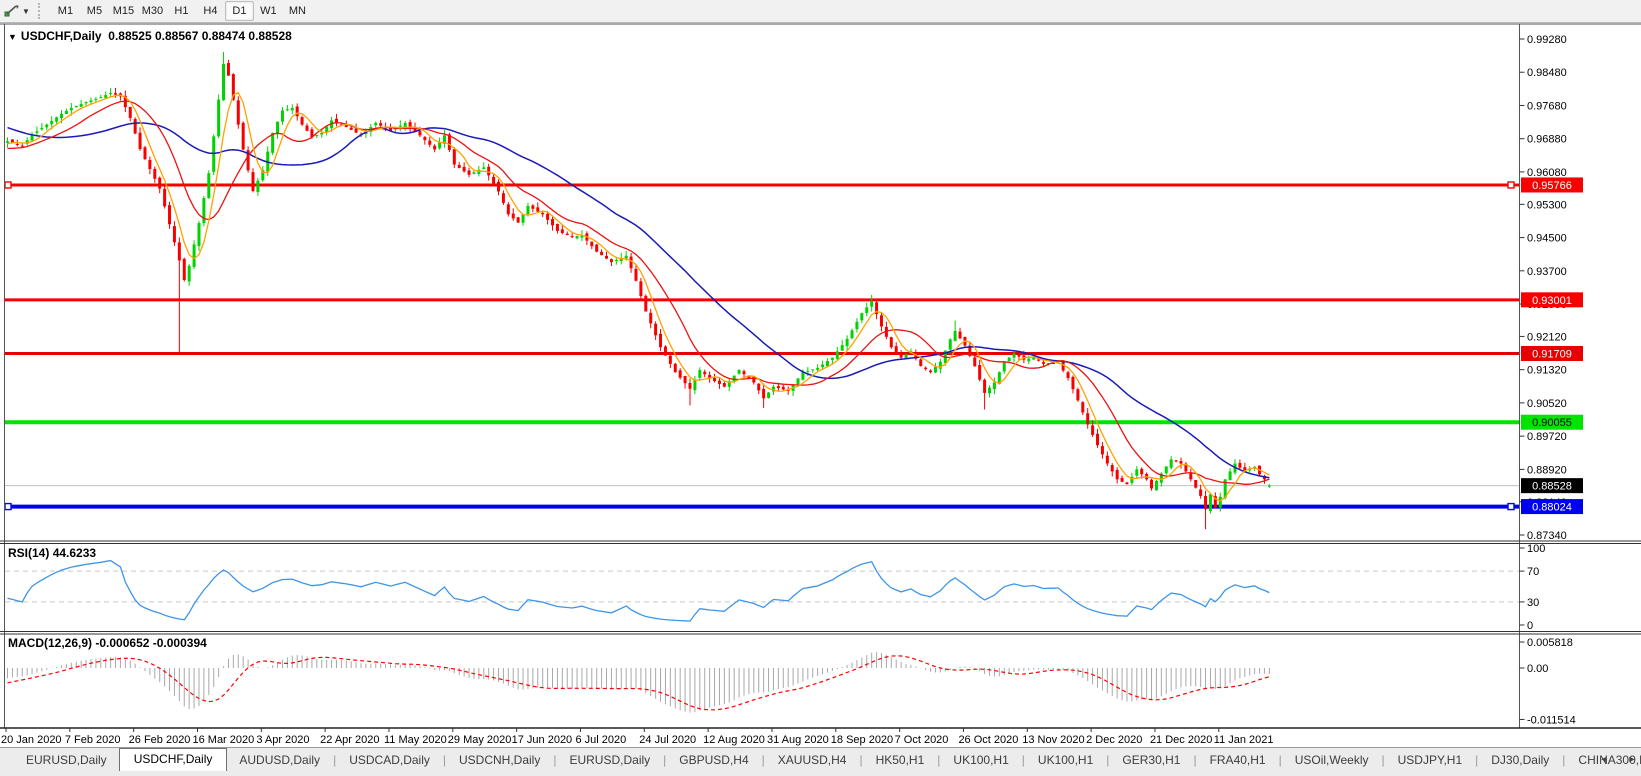 The image size is (1641, 776). I want to click on svg-text: 0.88528, so click(1552, 487).